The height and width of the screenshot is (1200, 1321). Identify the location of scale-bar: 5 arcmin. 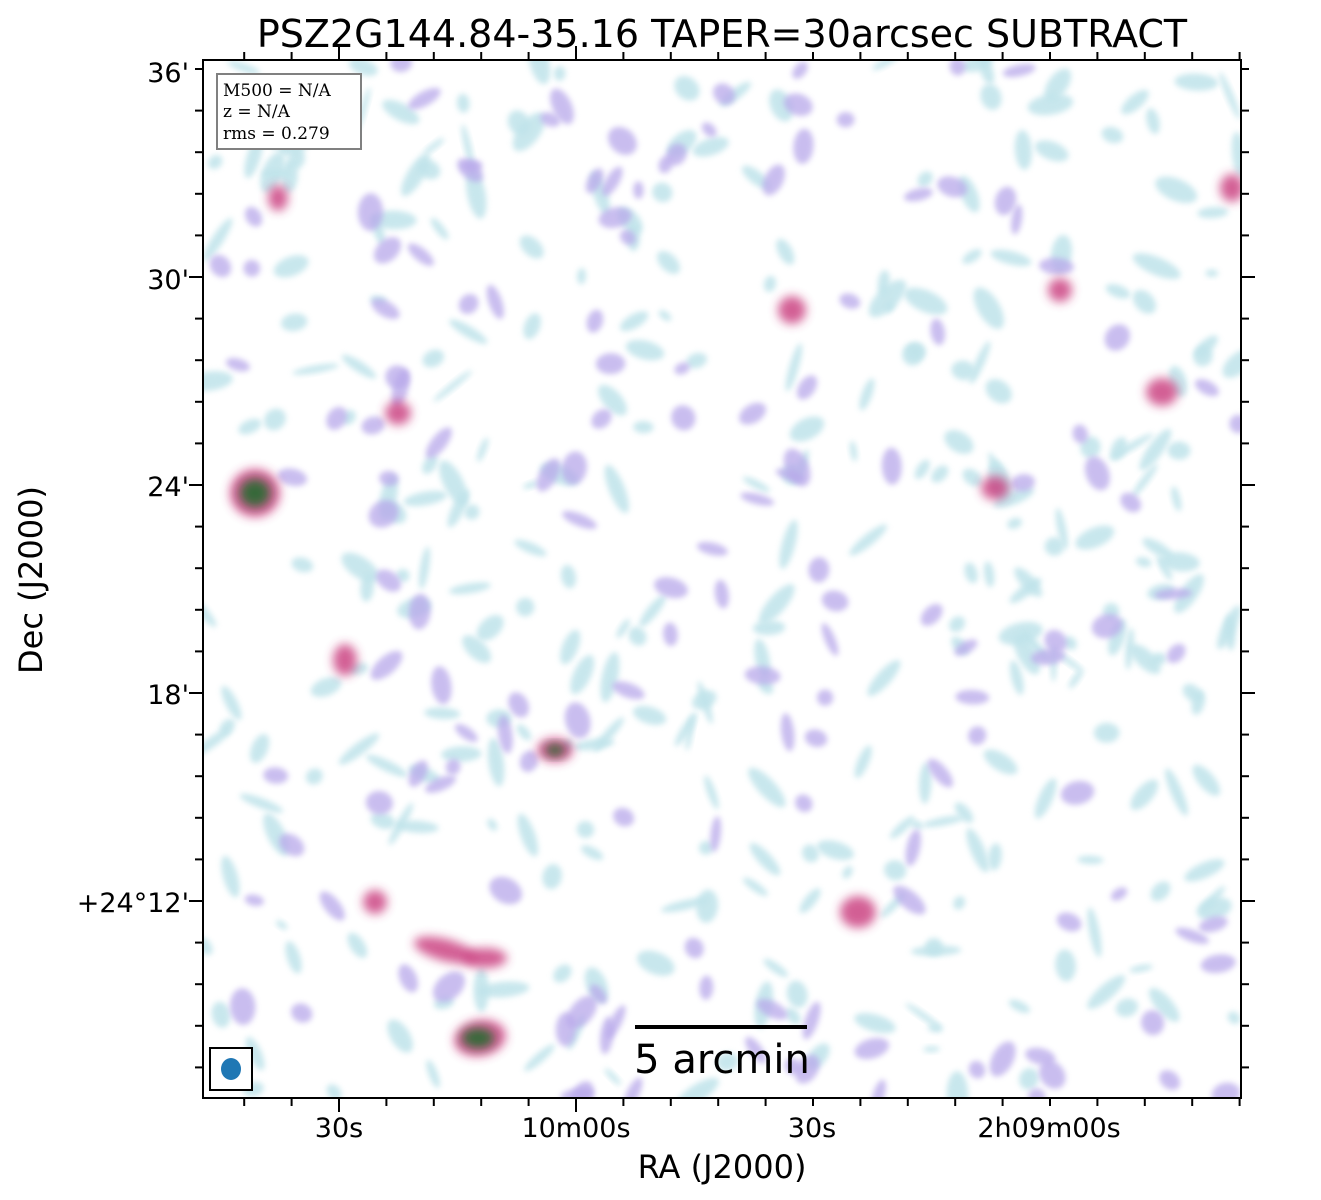
(722, 1054).